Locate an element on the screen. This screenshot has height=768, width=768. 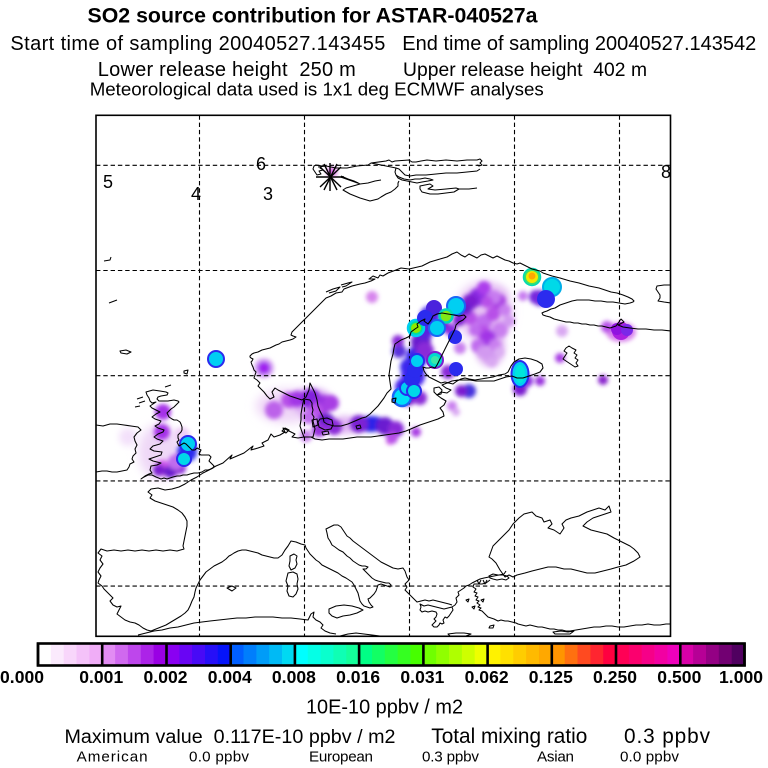
svg-text: American is located at coordinates (112, 757).